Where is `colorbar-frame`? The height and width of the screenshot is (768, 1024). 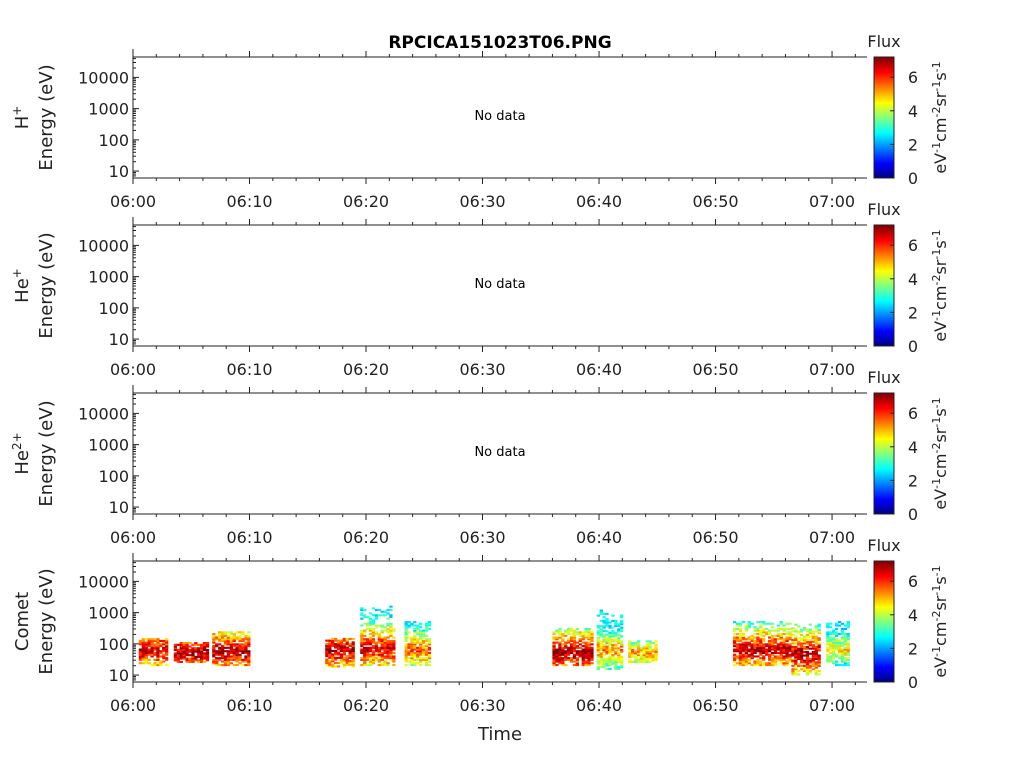
colorbar-frame is located at coordinates (884, 453).